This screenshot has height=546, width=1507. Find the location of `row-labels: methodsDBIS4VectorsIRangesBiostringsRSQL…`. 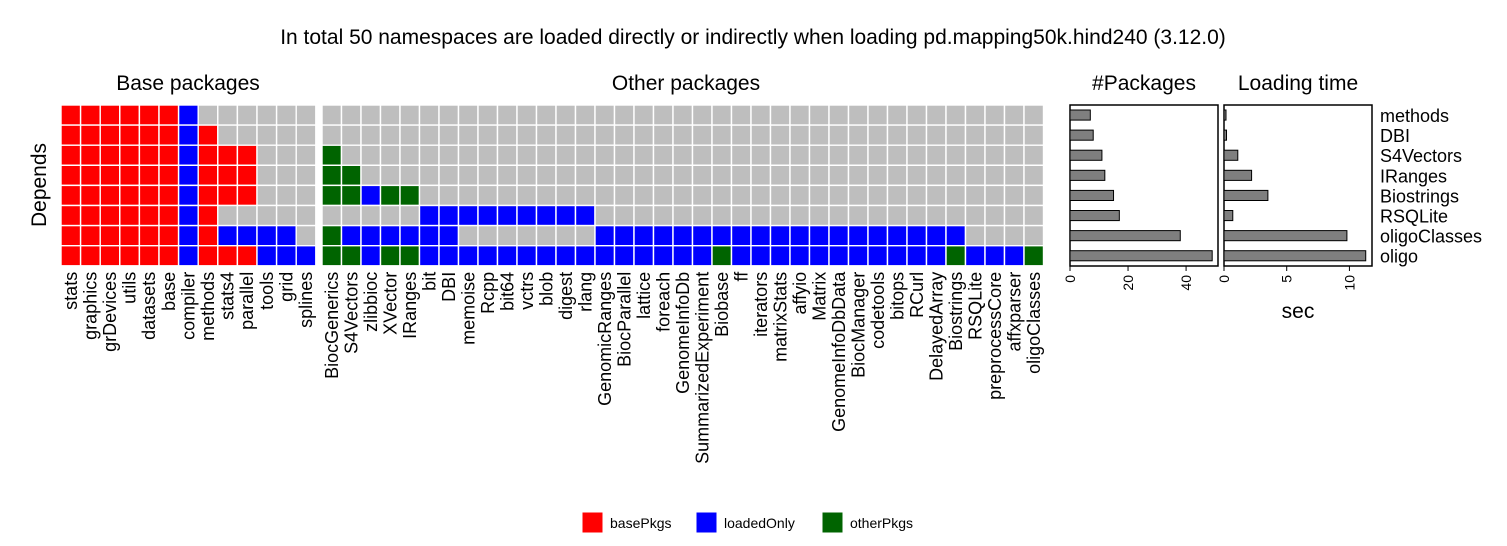

row-labels: methodsDBIS4VectorsIRangesBiostringsRSQL… is located at coordinates (1431, 186).